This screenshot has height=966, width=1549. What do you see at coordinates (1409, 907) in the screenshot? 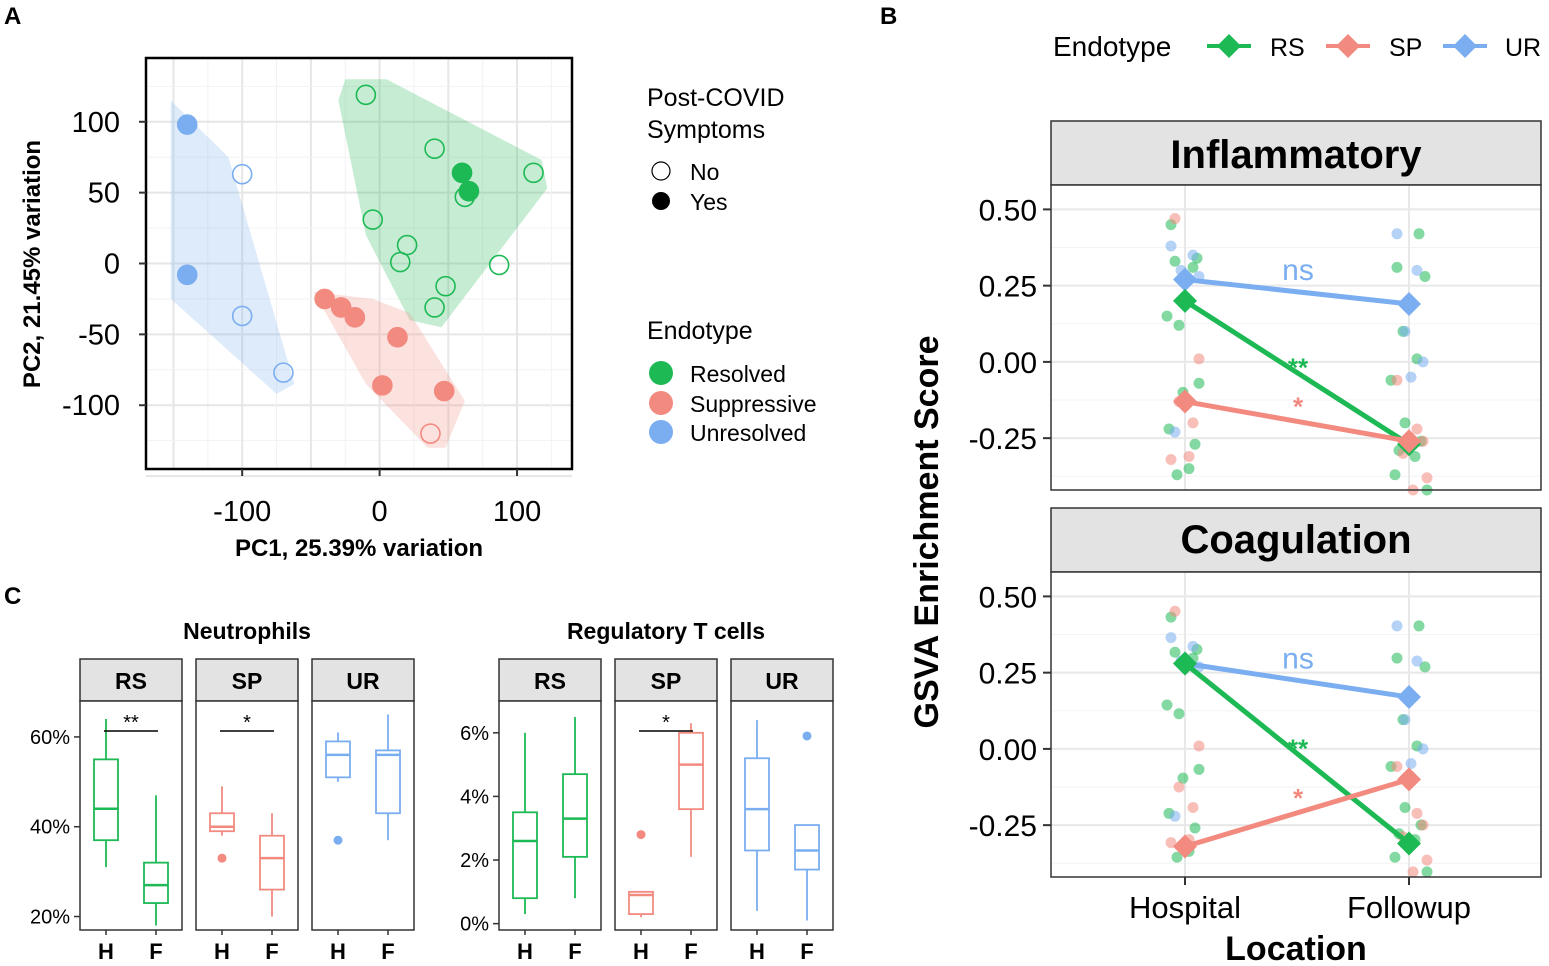
I see `gsva-xtick-label: Followup` at bounding box center [1409, 907].